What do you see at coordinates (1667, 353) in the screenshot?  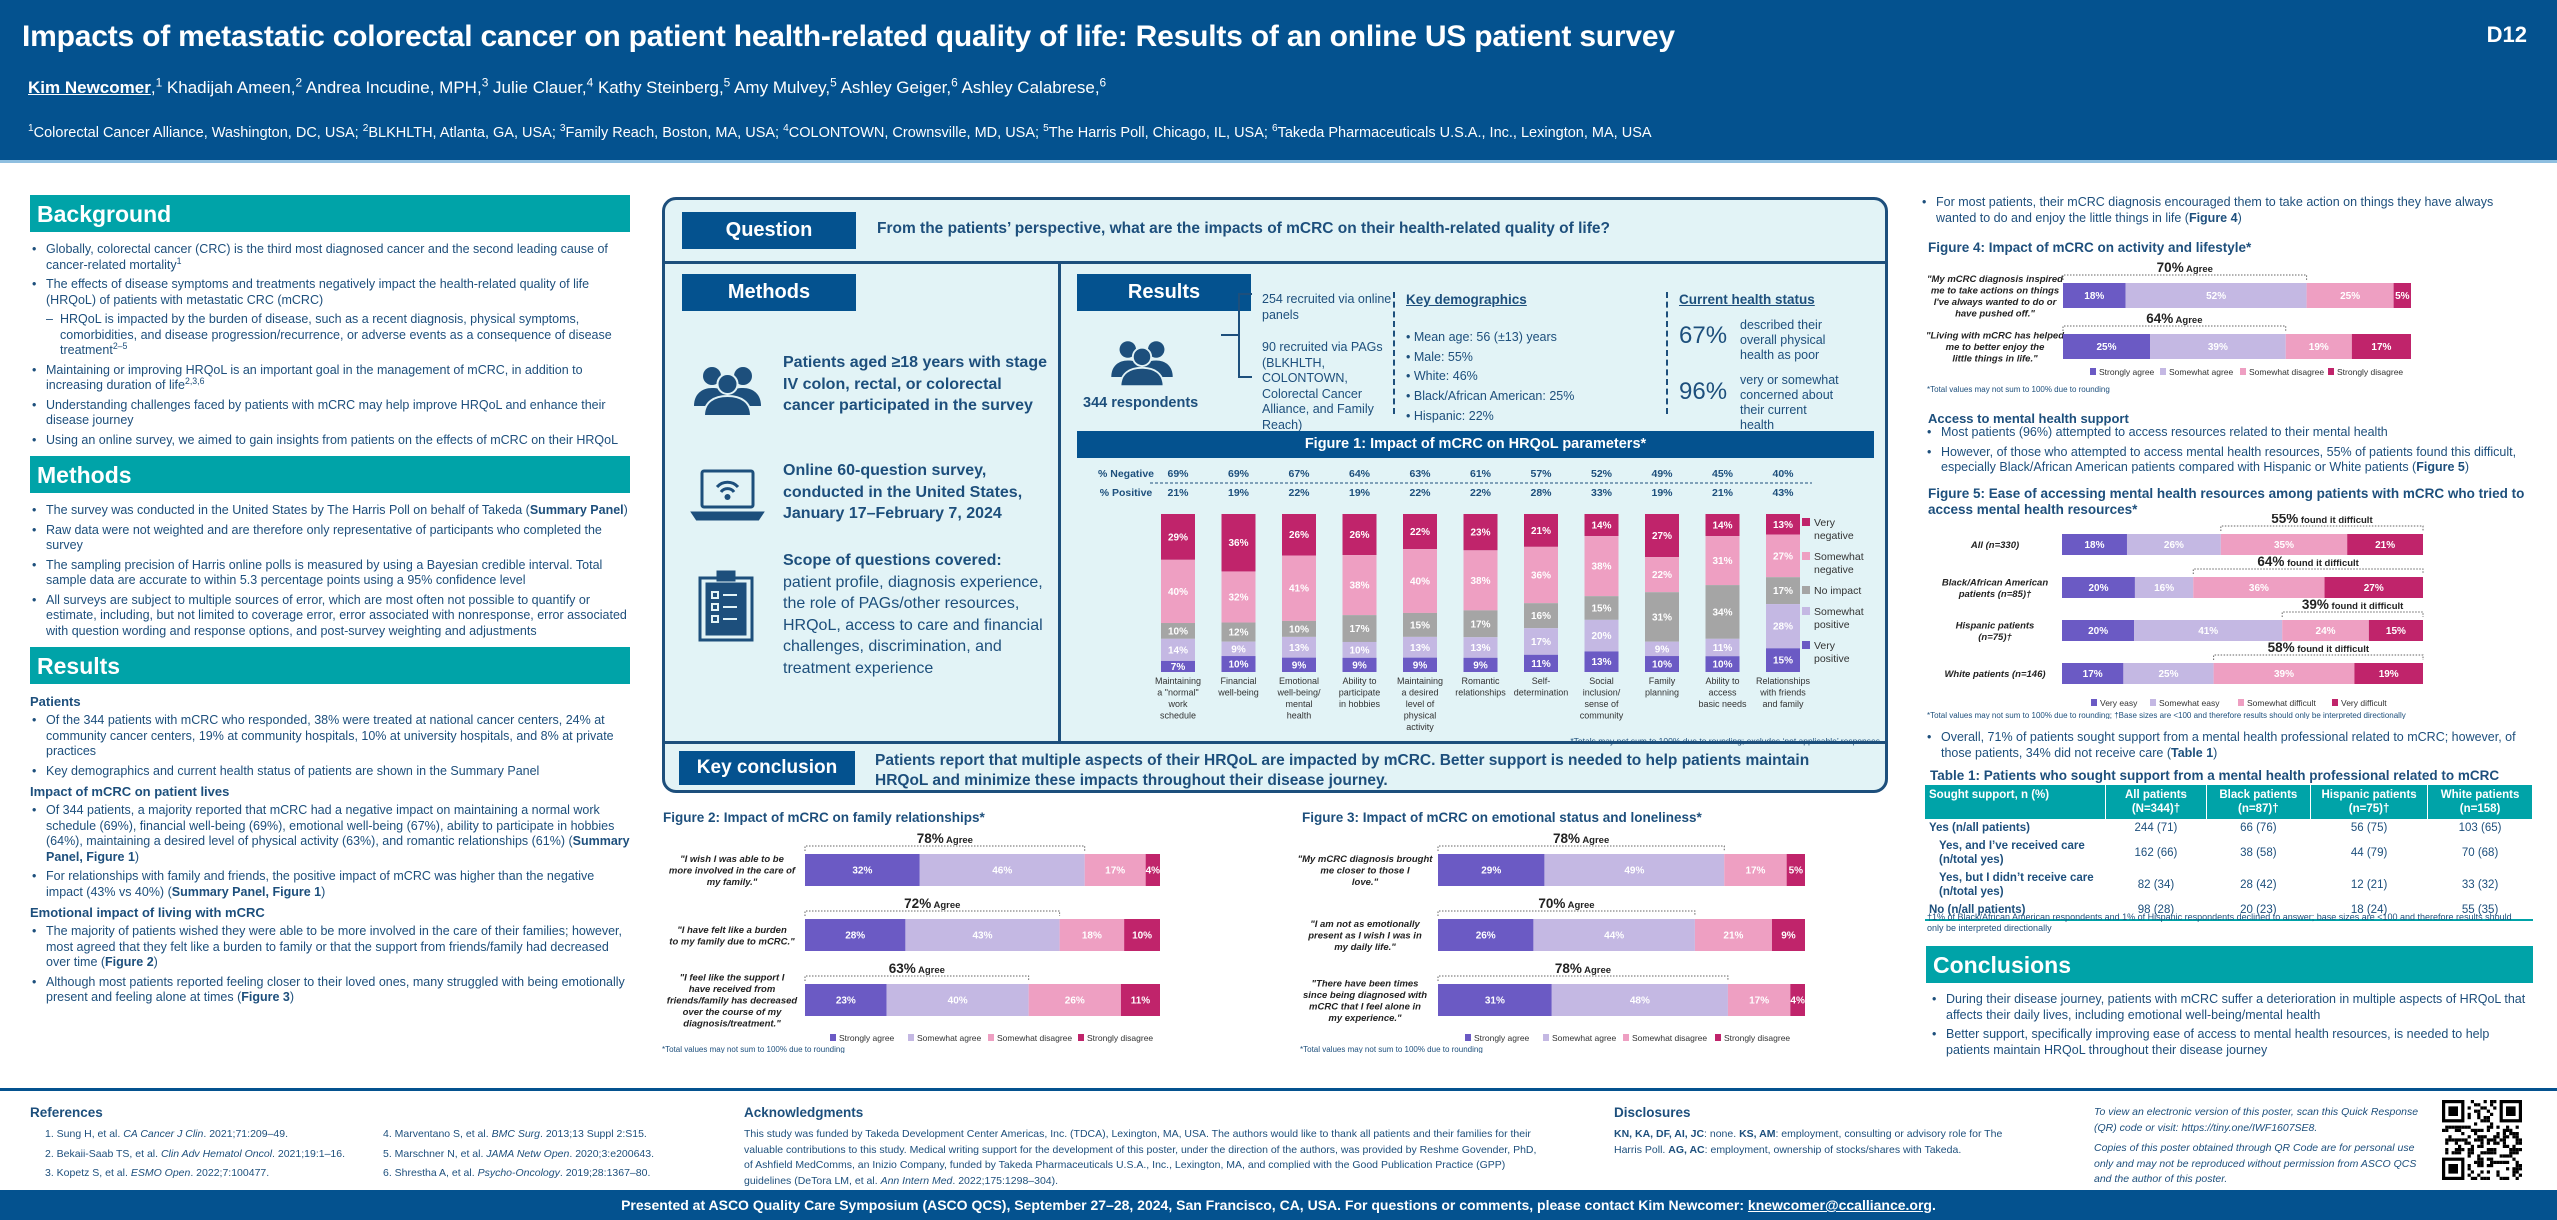 I see `divider` at bounding box center [1667, 353].